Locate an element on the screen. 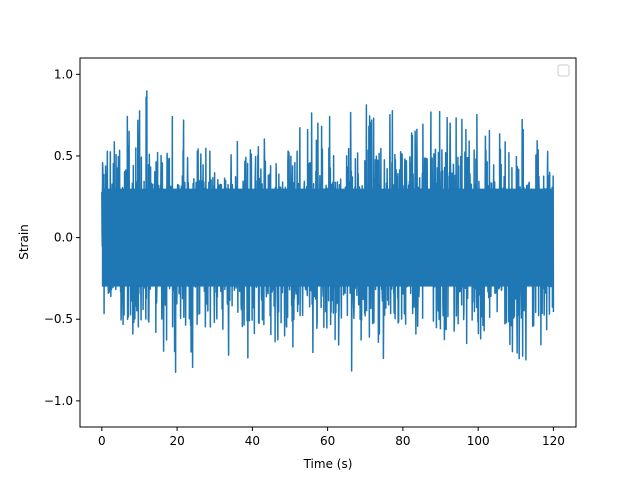 The height and width of the screenshot is (480, 640). y-tick-label: −1.0 is located at coordinates (58, 401).